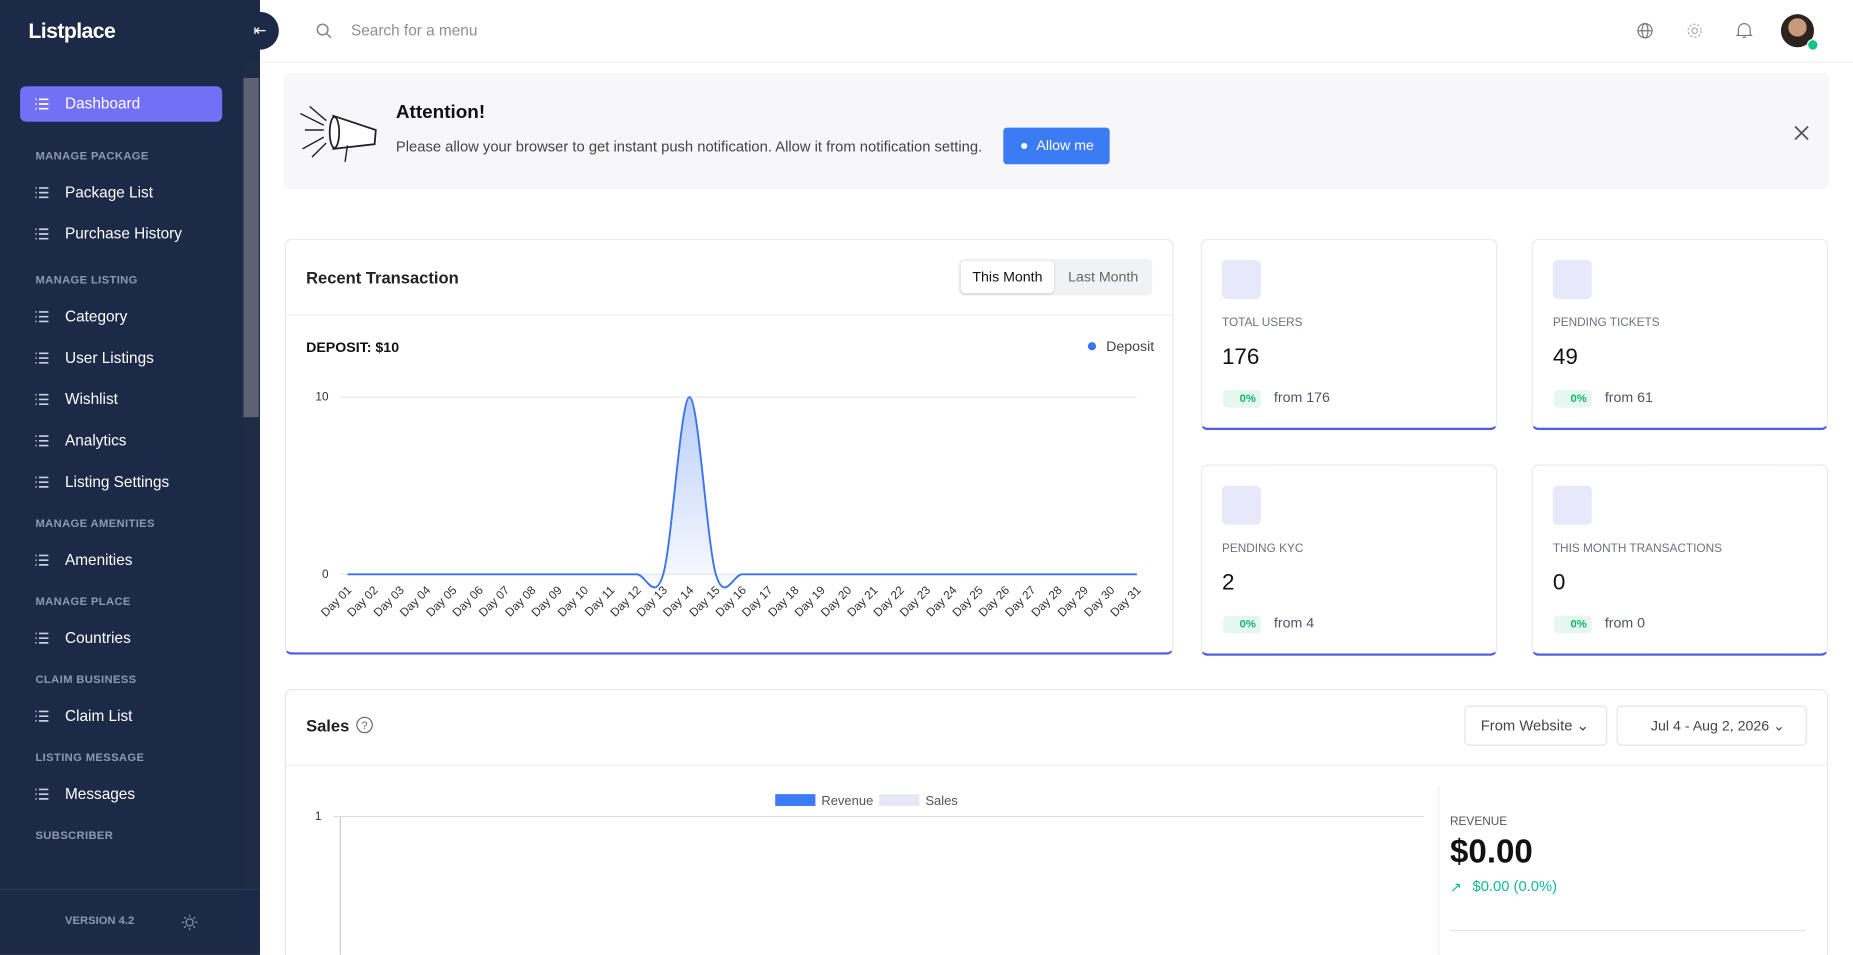  Describe the element at coordinates (847, 800) in the screenshot. I see `legend-label: Revenue` at that location.